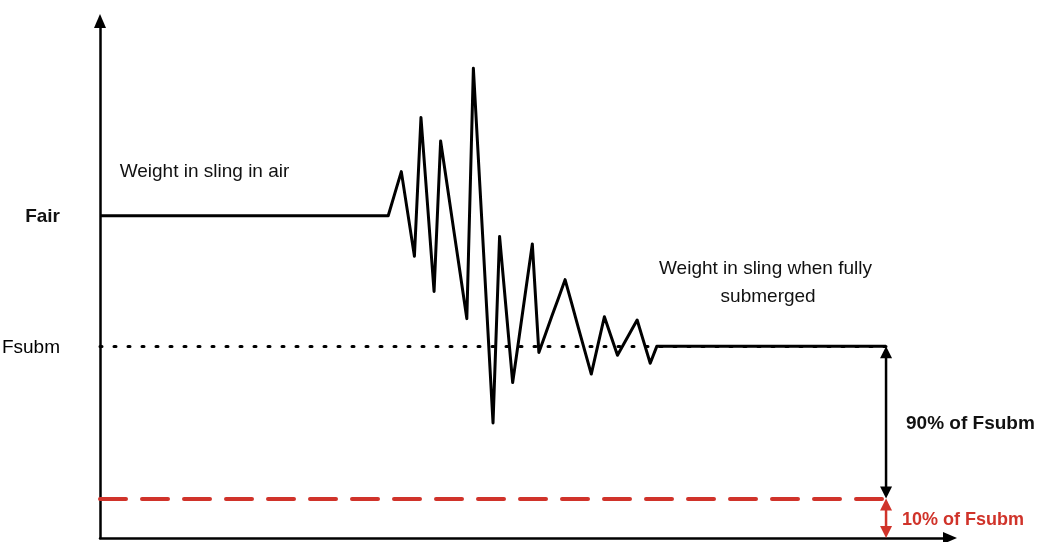 Image resolution: width=1051 pixels, height=542 pixels. I want to click on text: 90% of Fsubm, so click(970, 422).